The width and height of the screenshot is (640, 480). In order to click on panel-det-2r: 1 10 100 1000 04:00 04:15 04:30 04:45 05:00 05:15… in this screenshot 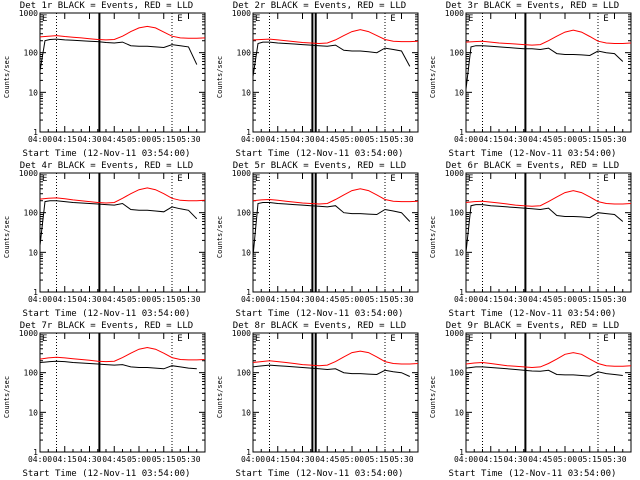, I will do `click(319, 80)`.